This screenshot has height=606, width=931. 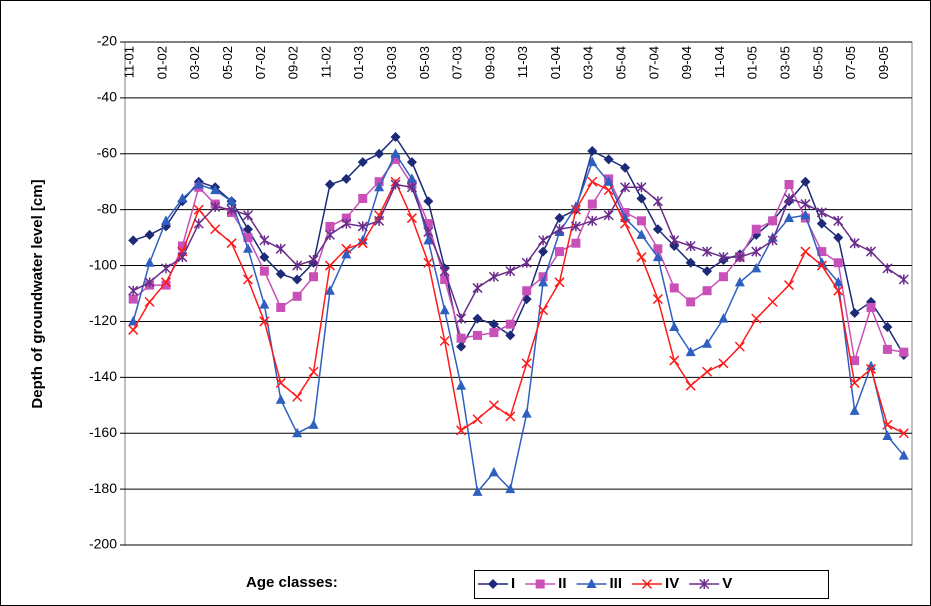 What do you see at coordinates (103, 488) in the screenshot?
I see `y-tick-label: -180` at bounding box center [103, 488].